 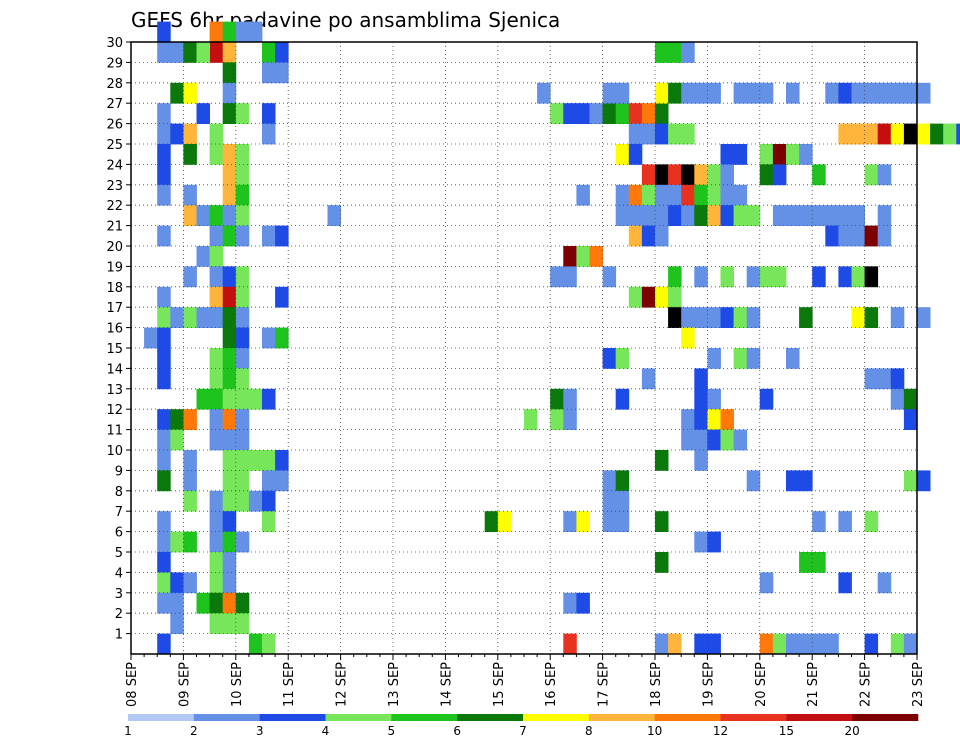 I want to click on y-tick-label: 21, so click(x=114, y=227).